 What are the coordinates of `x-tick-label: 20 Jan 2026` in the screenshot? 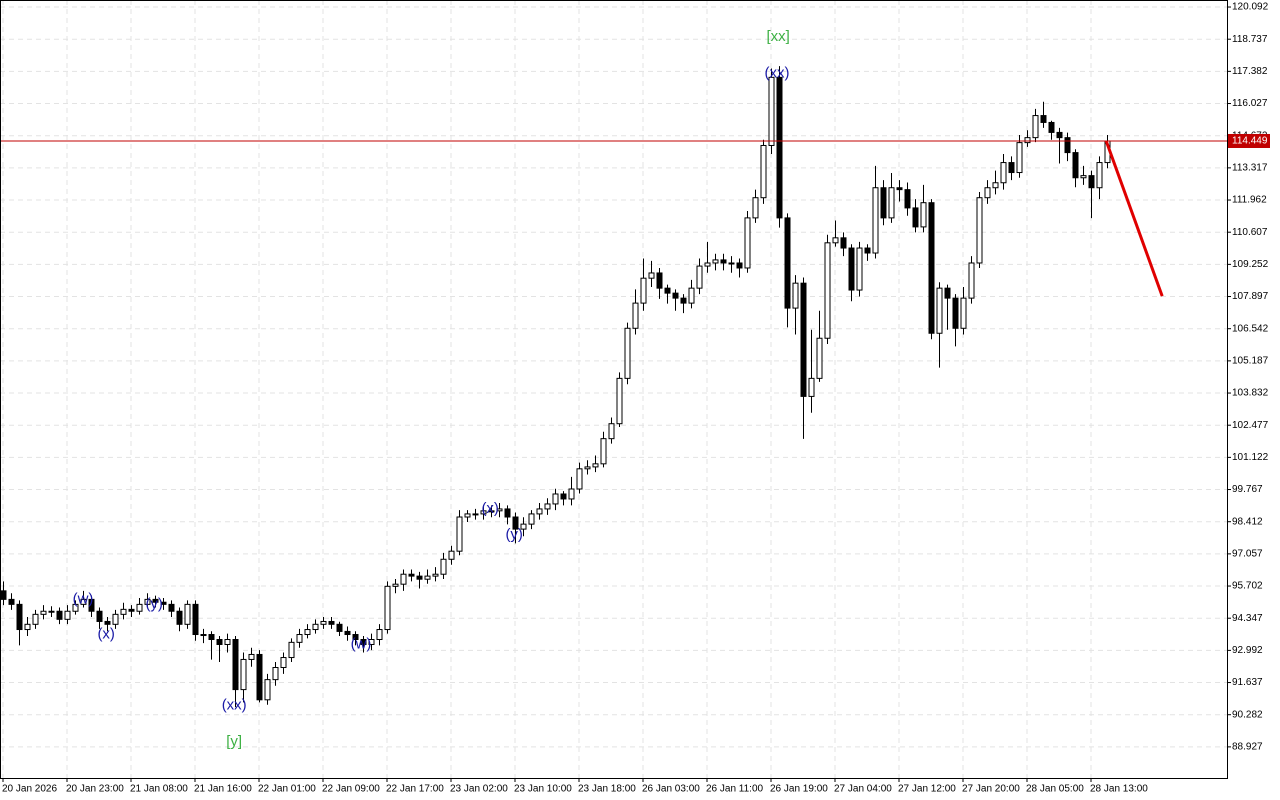 It's located at (29, 789).